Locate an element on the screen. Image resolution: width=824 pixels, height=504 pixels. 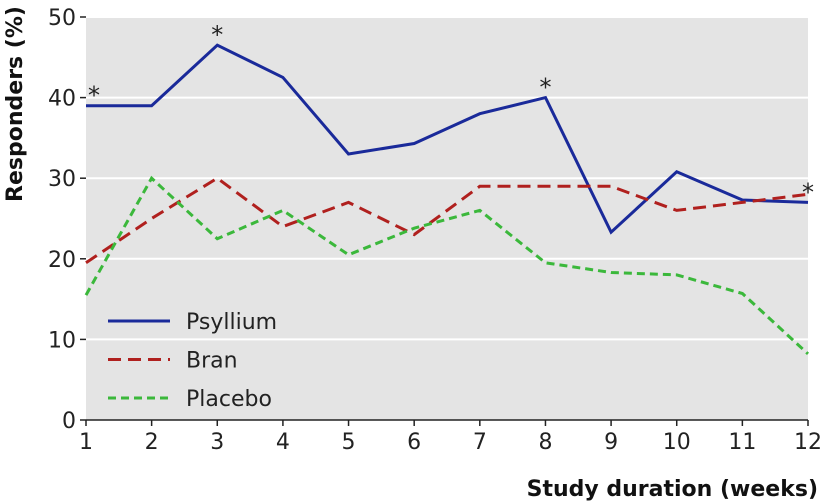
y-tick-label: 20 is located at coordinates (62, 260).